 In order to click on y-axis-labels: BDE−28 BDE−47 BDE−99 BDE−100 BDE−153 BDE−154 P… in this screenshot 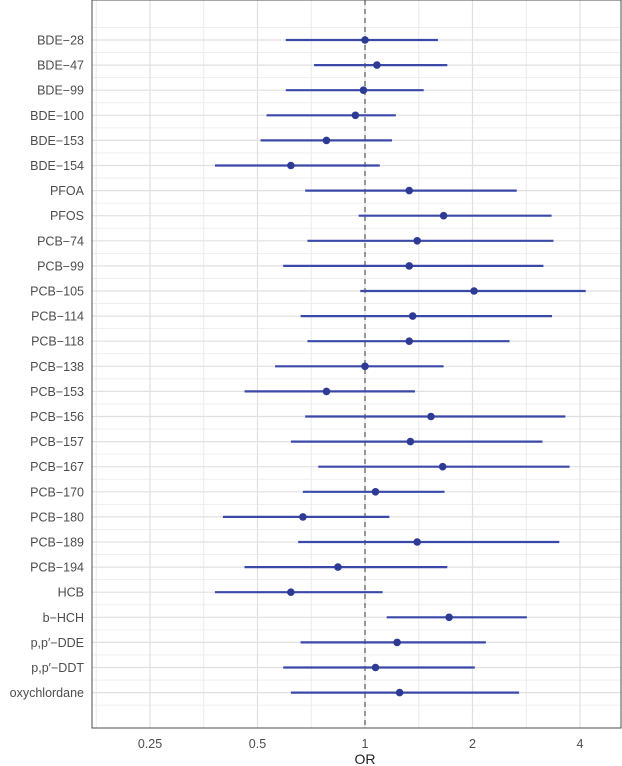, I will do `click(47, 367)`.